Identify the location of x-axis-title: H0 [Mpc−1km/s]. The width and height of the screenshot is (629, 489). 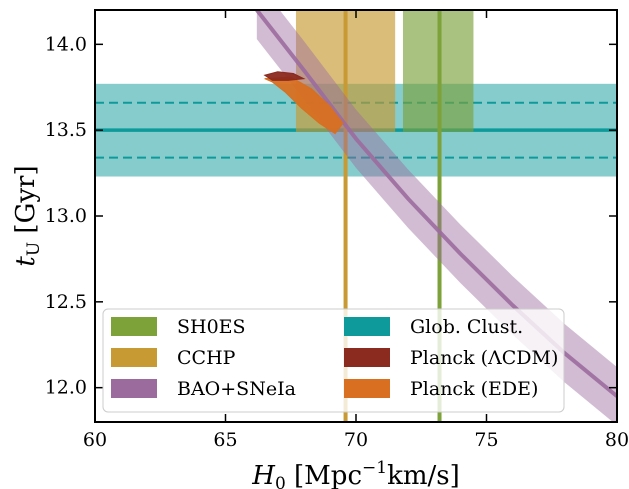
(355, 473).